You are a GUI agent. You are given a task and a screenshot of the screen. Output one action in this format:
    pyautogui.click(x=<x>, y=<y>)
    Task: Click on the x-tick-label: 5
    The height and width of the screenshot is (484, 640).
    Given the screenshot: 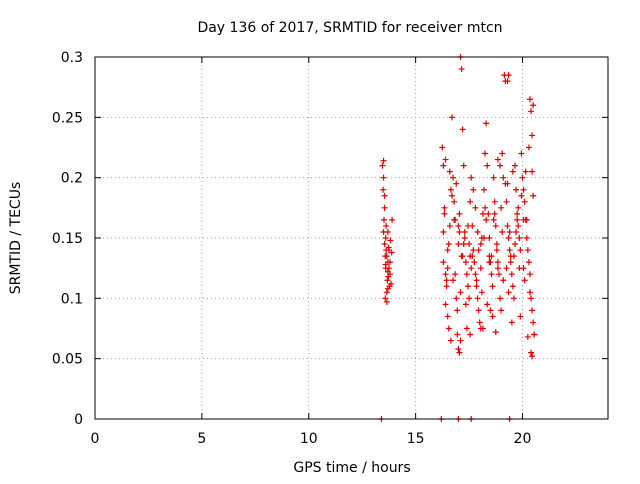 What is the action you would take?
    pyautogui.click(x=201, y=439)
    